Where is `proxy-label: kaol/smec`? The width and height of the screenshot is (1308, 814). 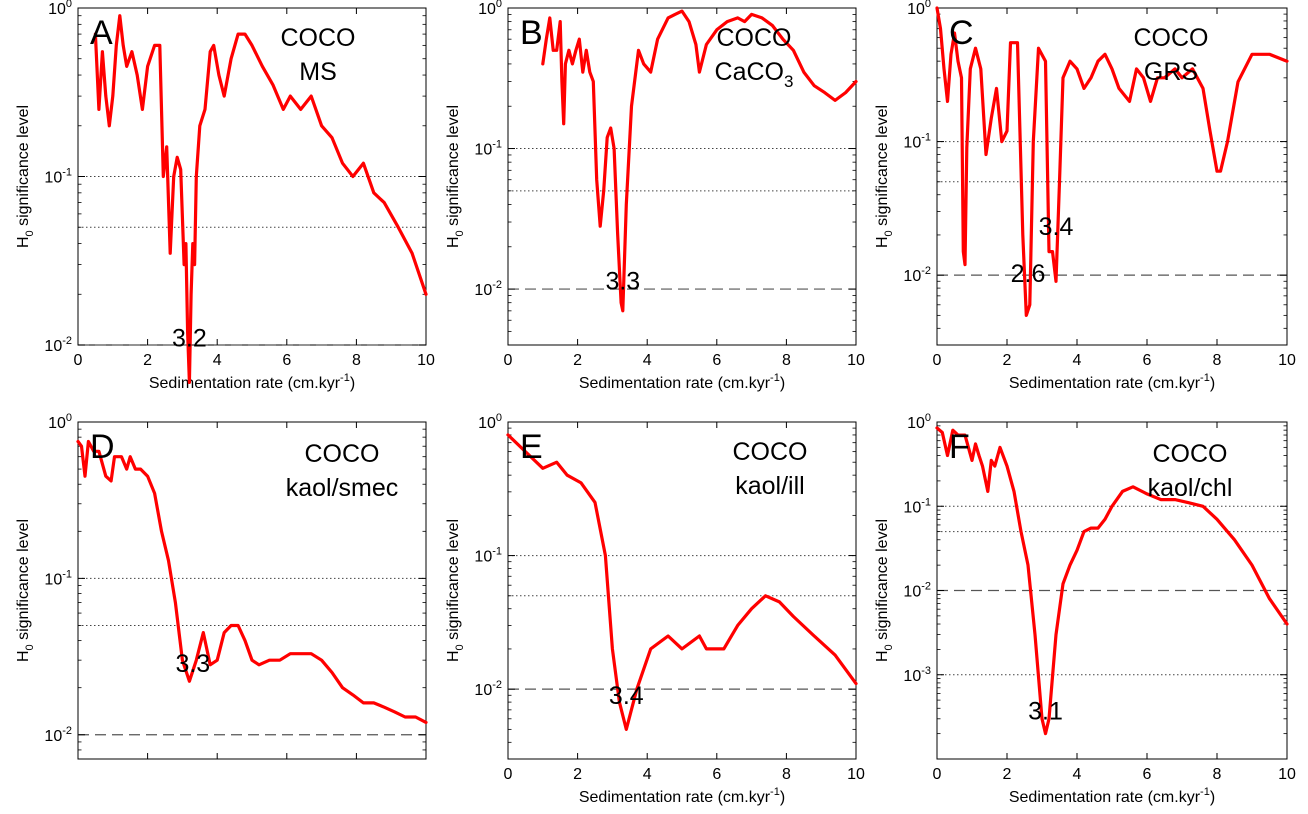
proxy-label: kaol/smec is located at coordinates (342, 488).